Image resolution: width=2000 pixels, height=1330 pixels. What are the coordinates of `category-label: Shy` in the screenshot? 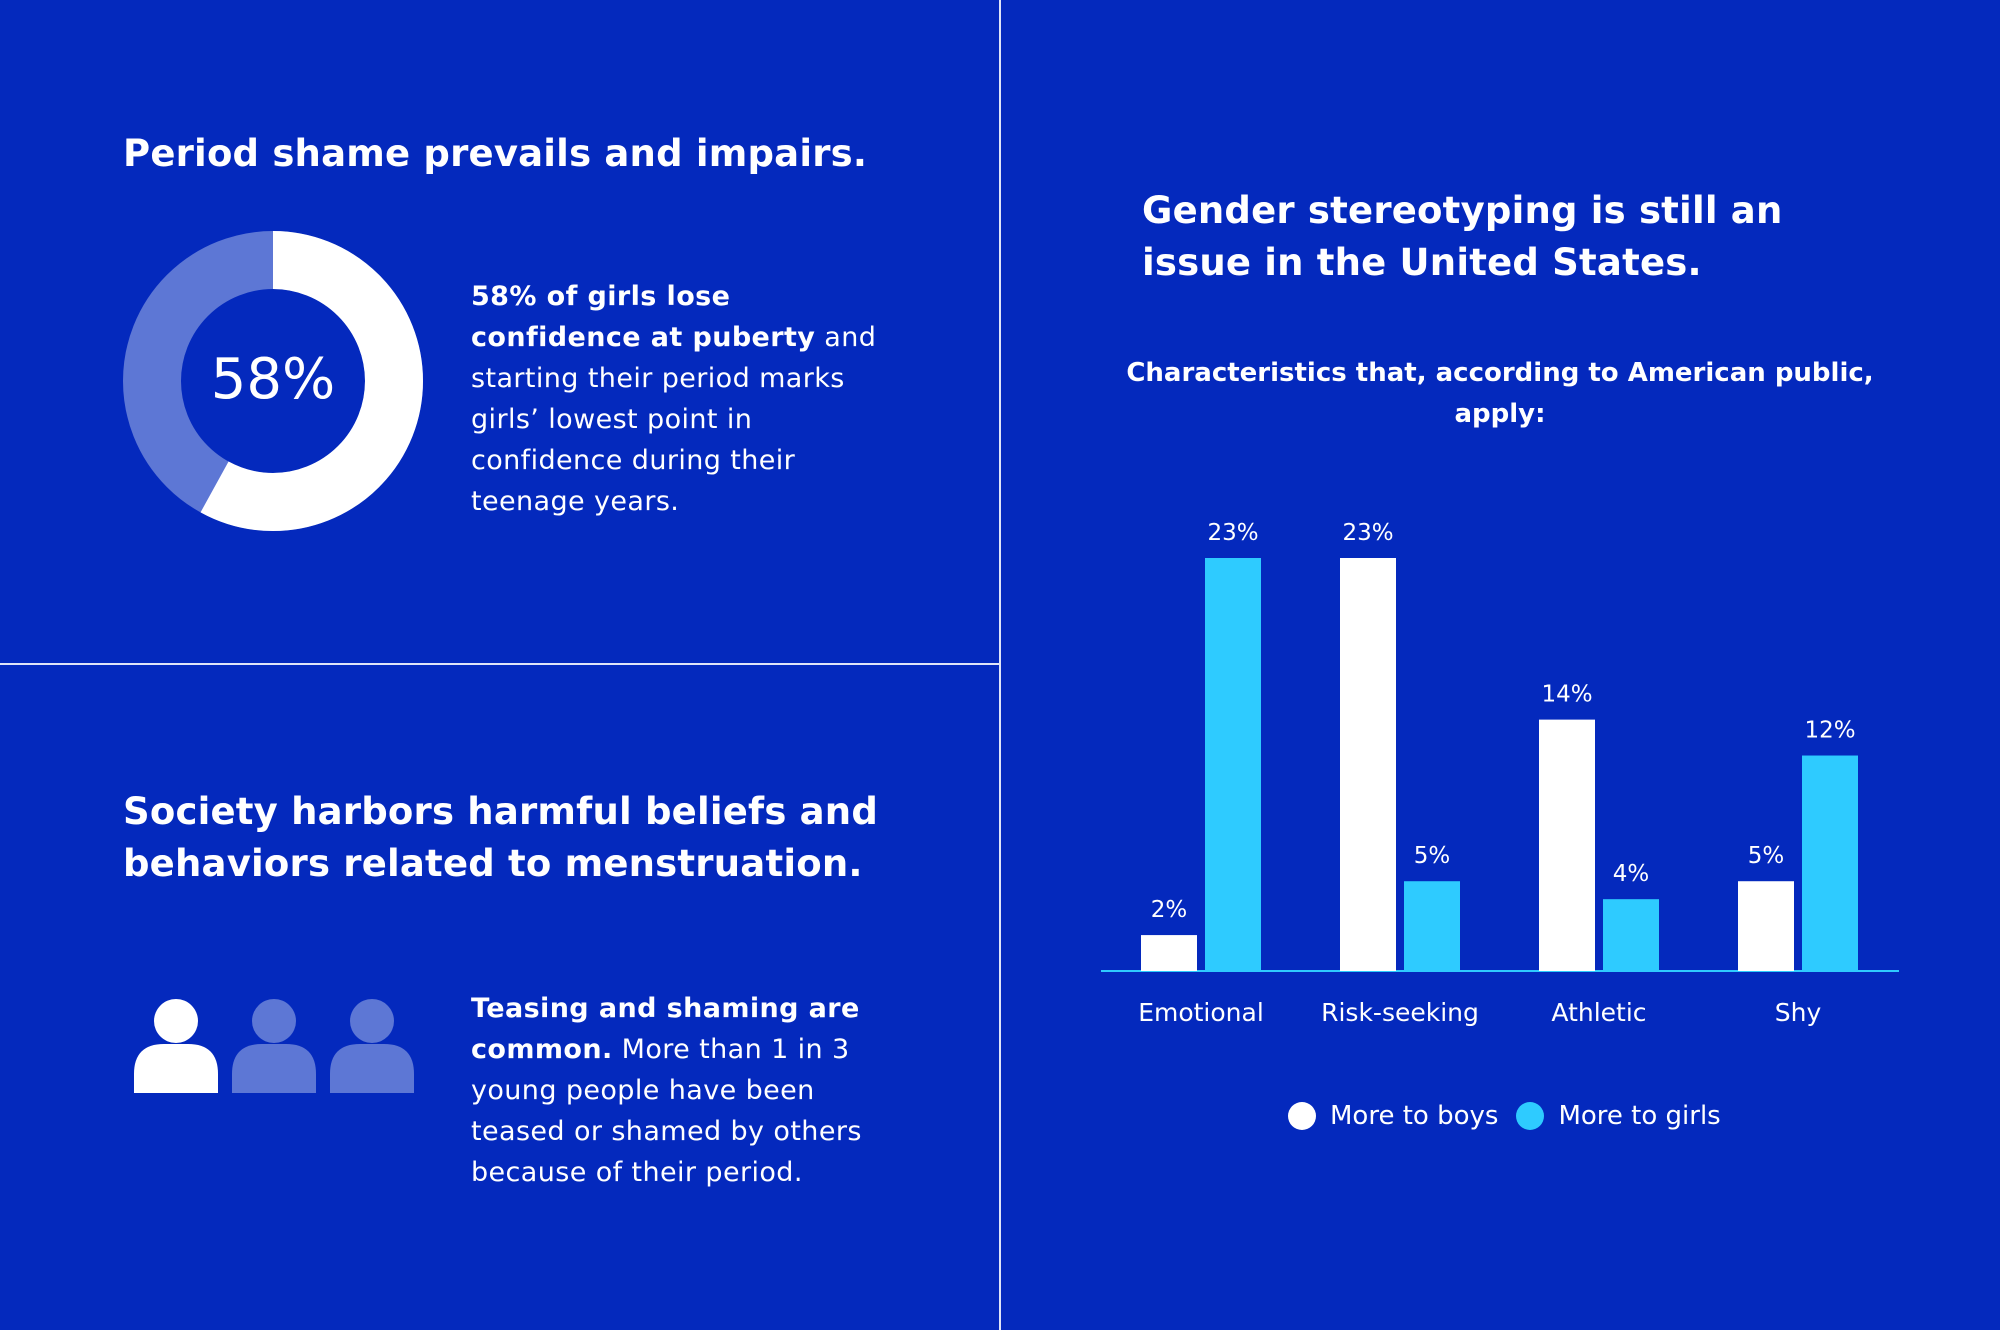 It's located at (1798, 1012).